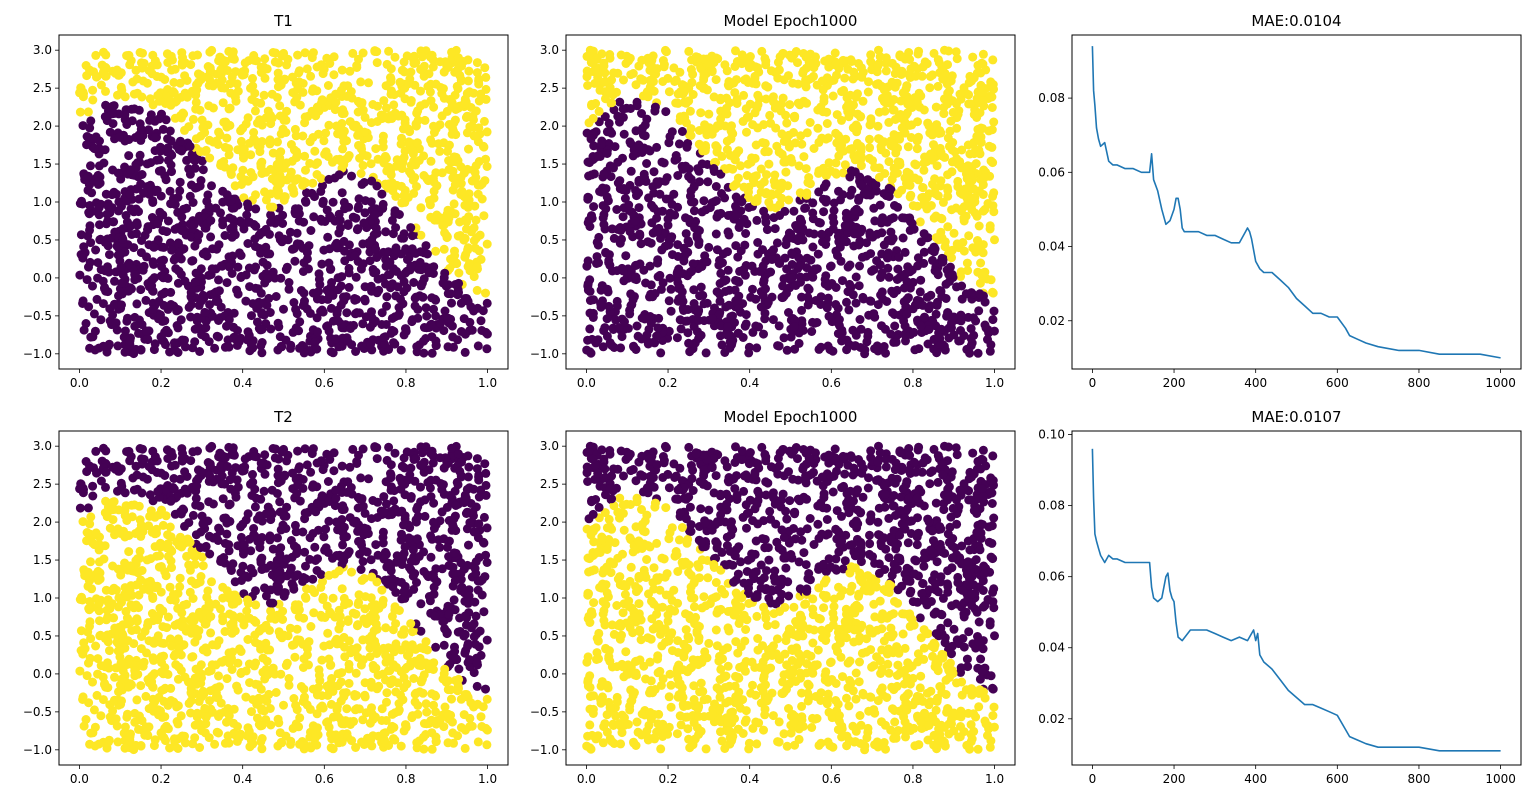  Describe the element at coordinates (37, 316) in the screenshot. I see `y-tick-label: −0.5` at that location.